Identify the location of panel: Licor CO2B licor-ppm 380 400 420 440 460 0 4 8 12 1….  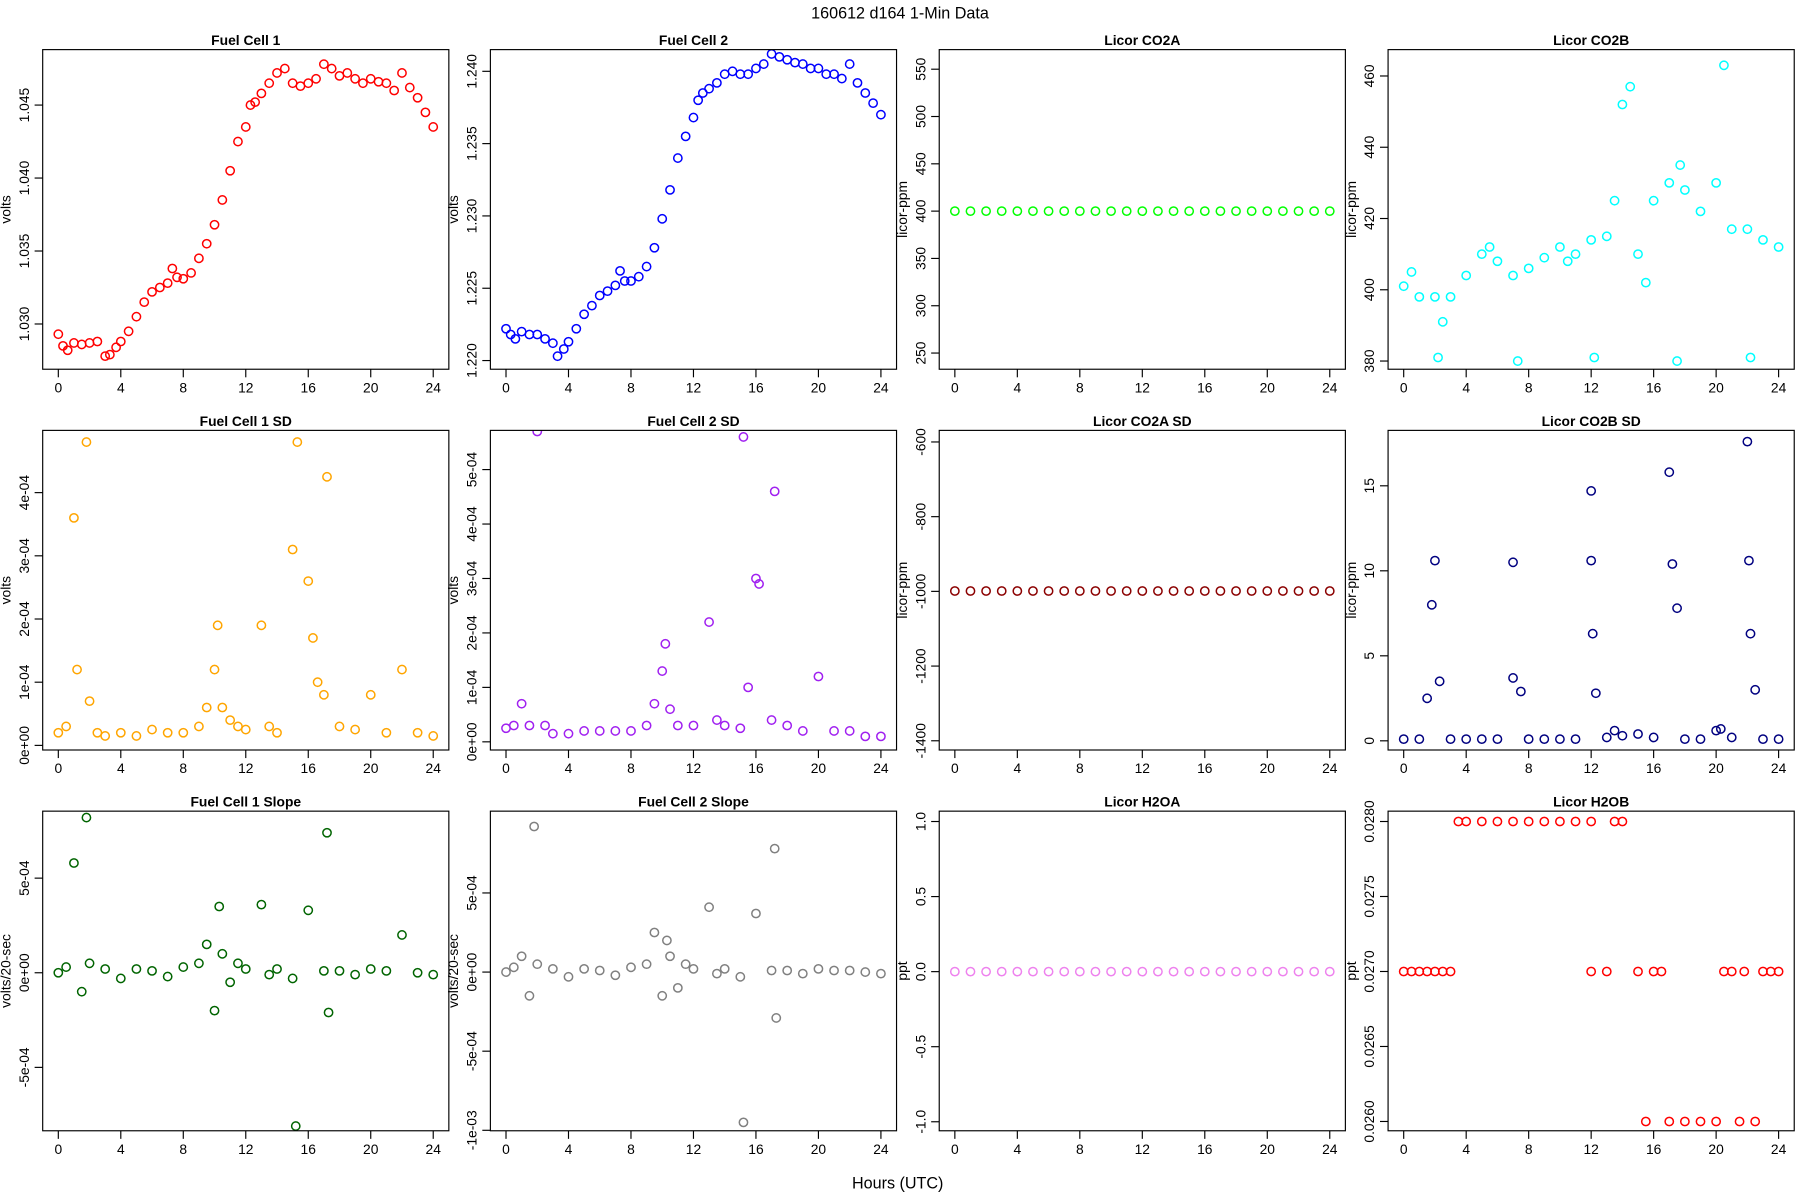
(1569, 213).